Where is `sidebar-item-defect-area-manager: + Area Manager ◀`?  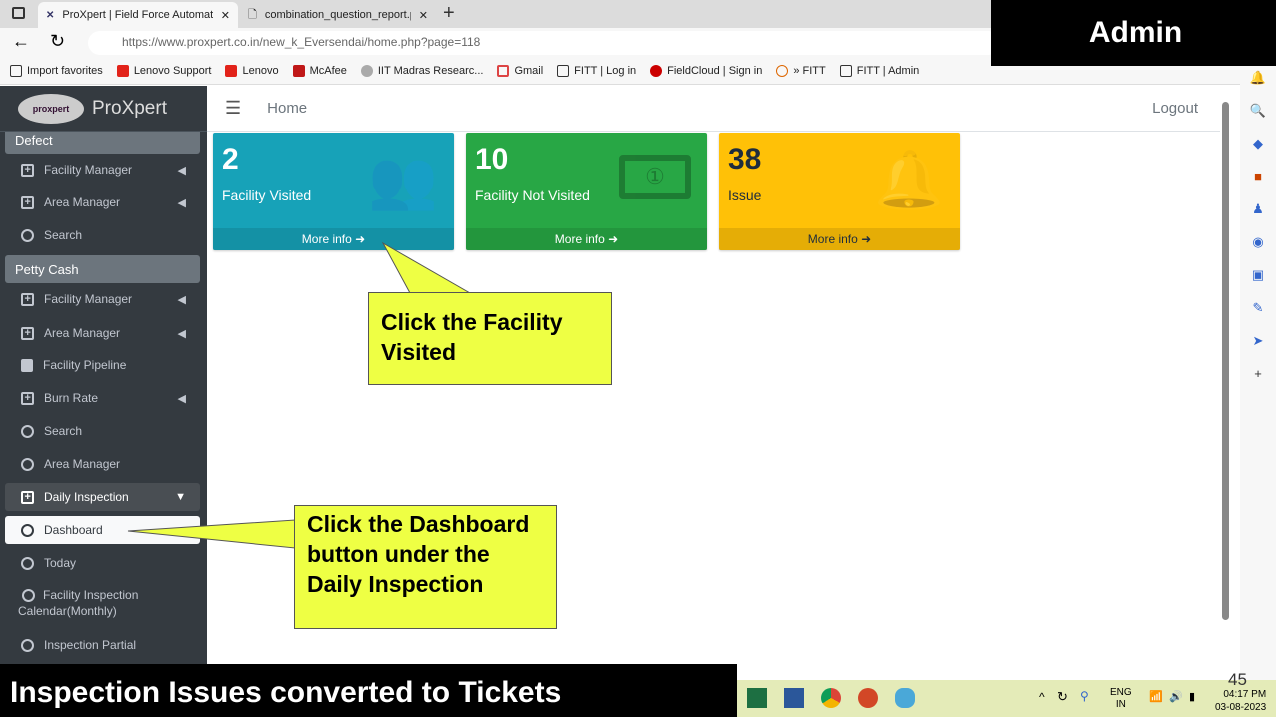
sidebar-item-defect-area-manager: + Area Manager ◀ is located at coordinates (102, 202).